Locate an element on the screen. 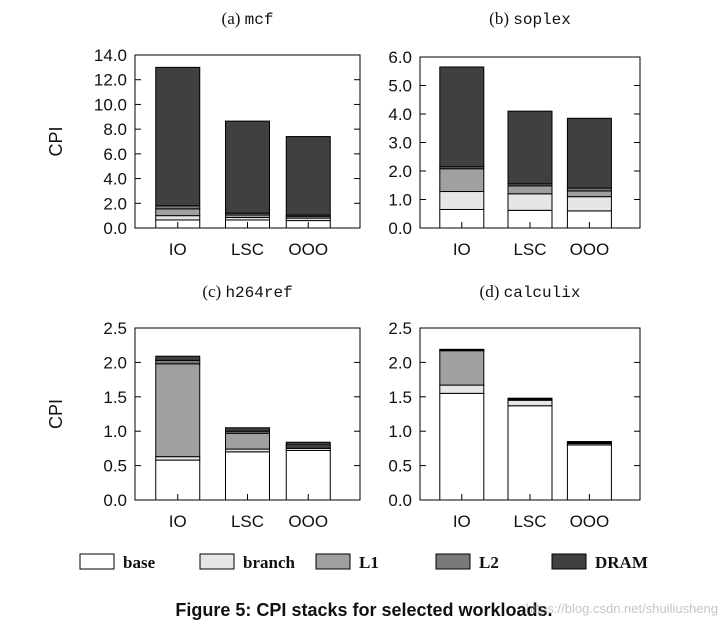 The image size is (728, 628). y-tick-label: 8.0 is located at coordinates (115, 129).